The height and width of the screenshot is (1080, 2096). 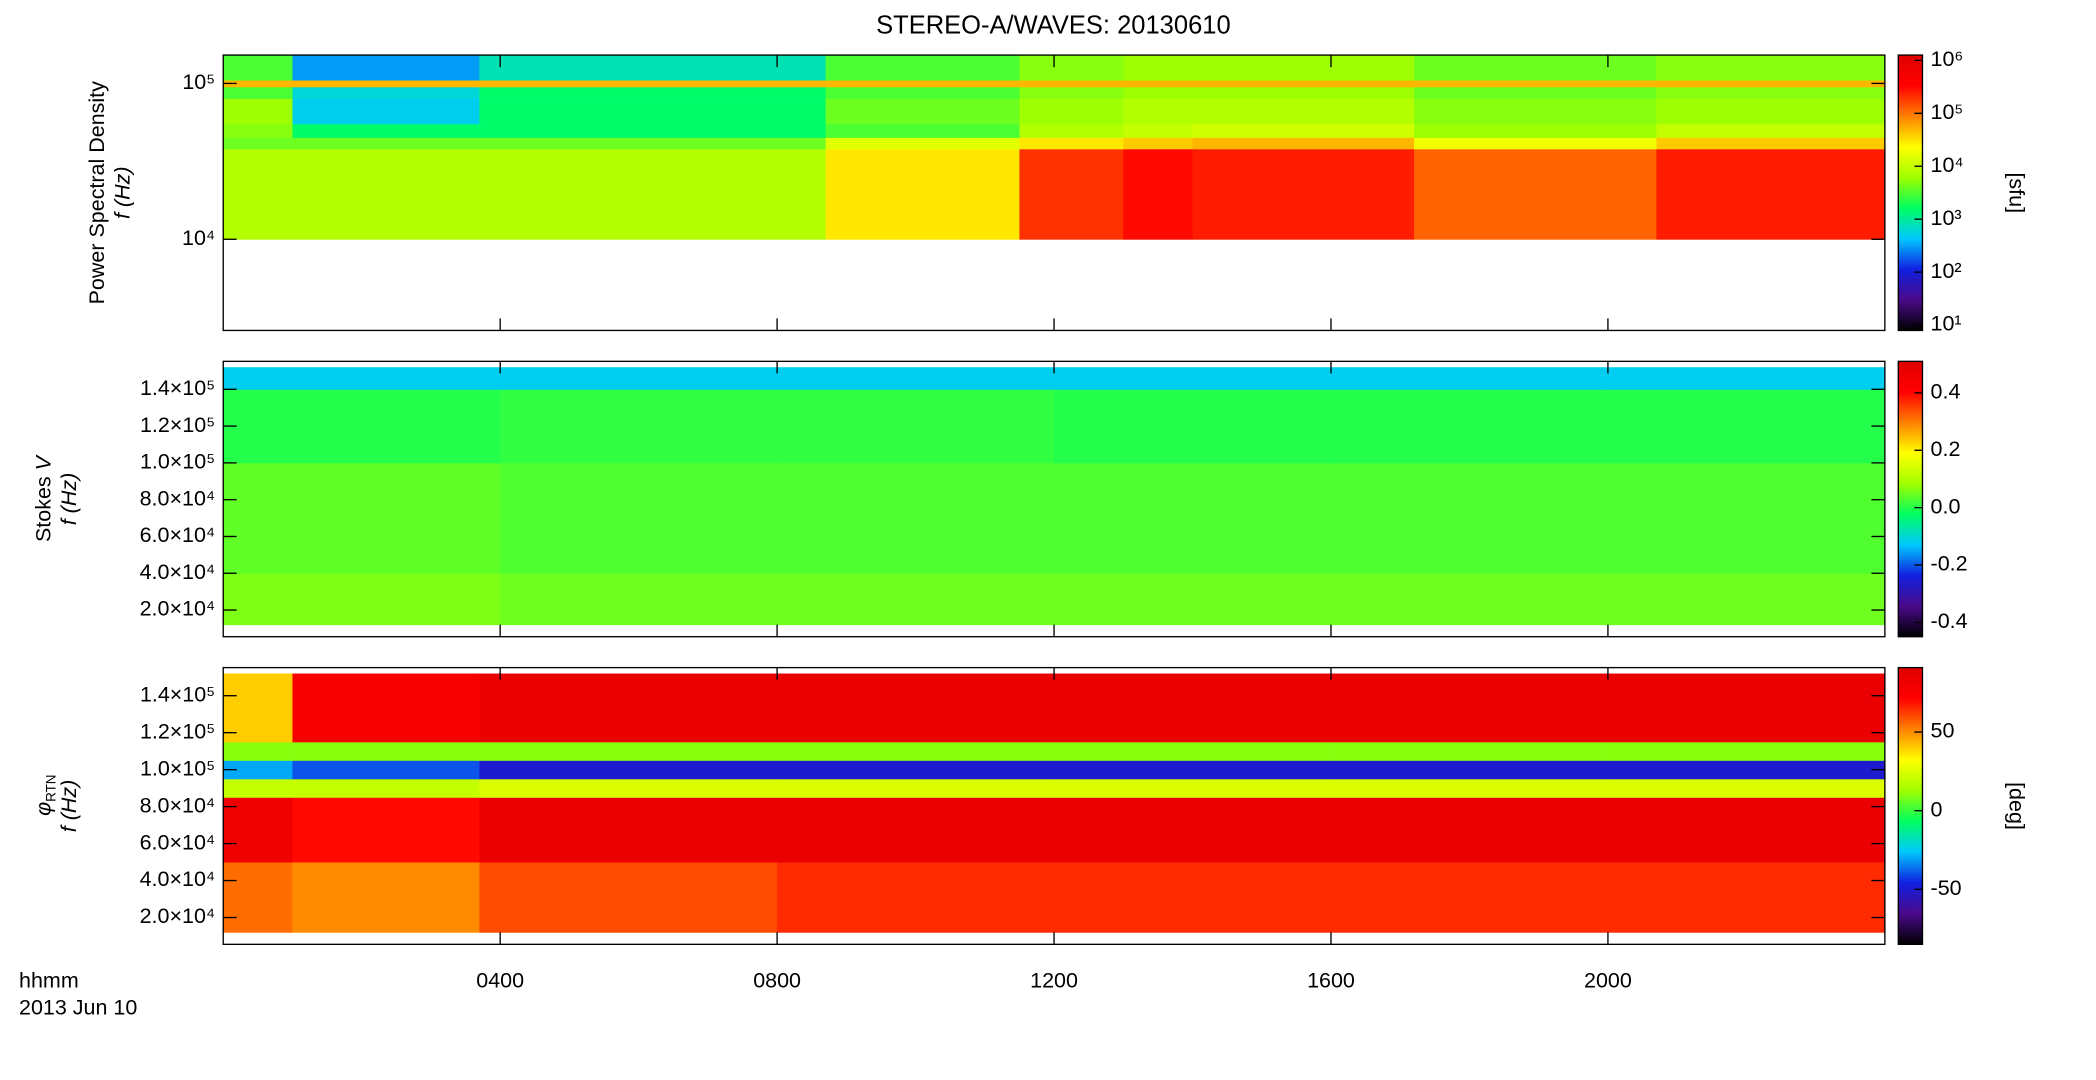 What do you see at coordinates (43, 498) in the screenshot?
I see `y-label: Stokes V` at bounding box center [43, 498].